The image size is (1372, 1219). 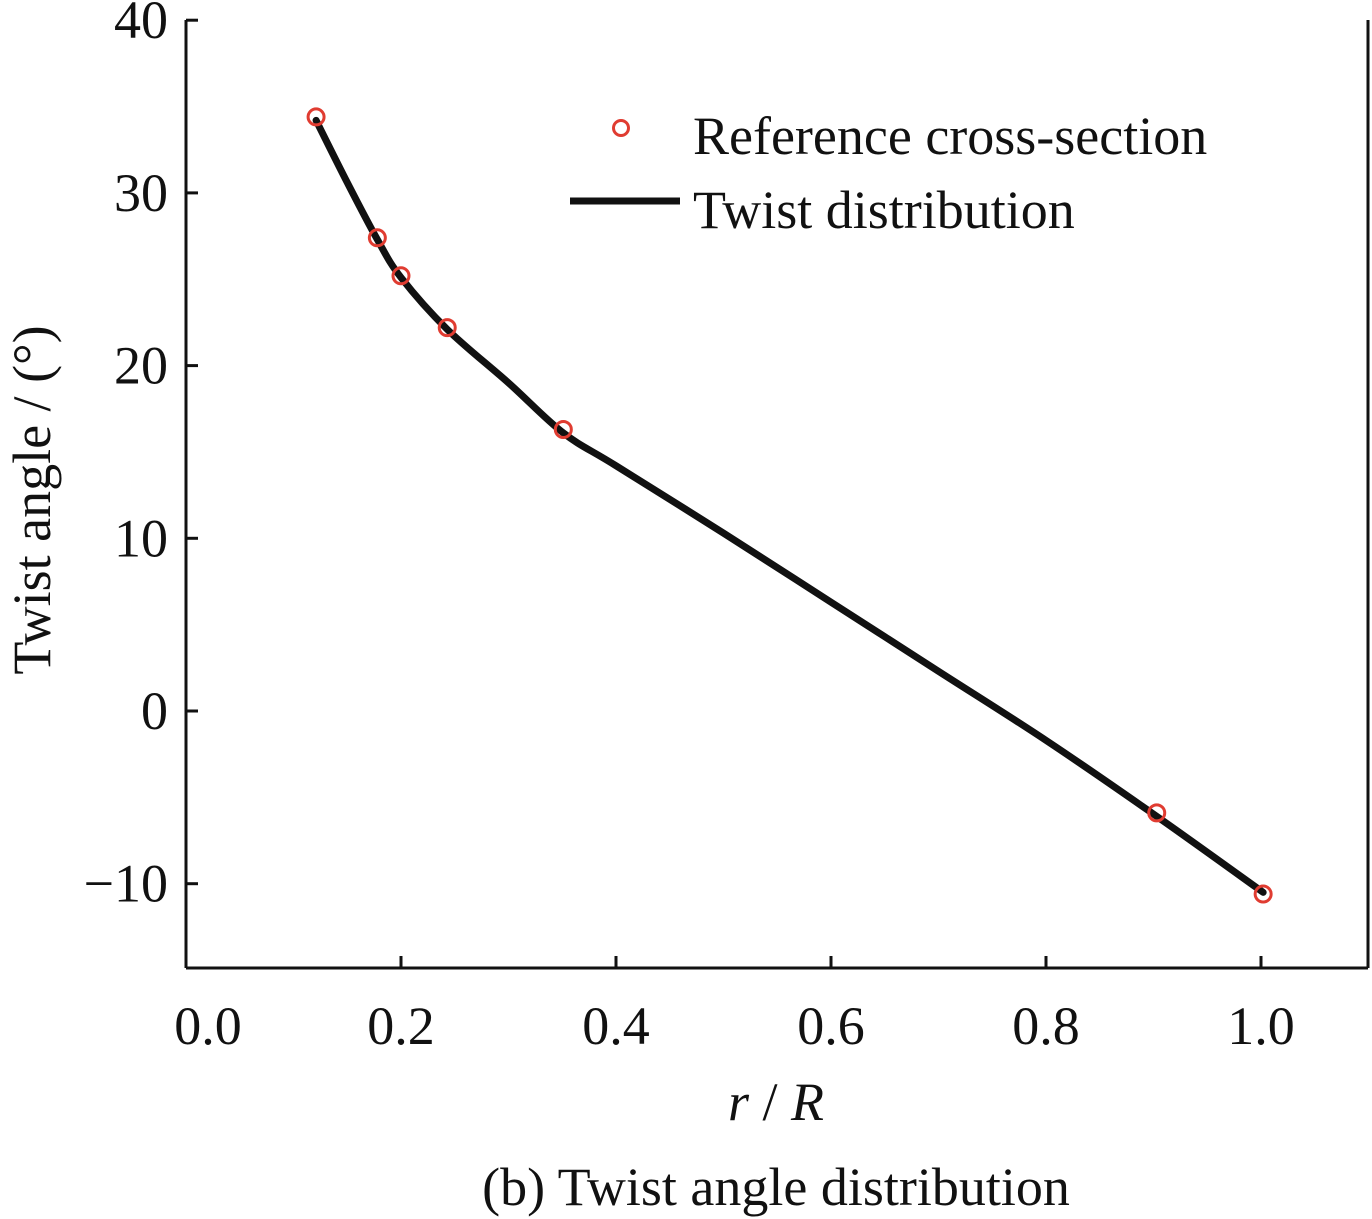 I want to click on legend-label-reference: Reference cross-section, so click(x=950, y=136).